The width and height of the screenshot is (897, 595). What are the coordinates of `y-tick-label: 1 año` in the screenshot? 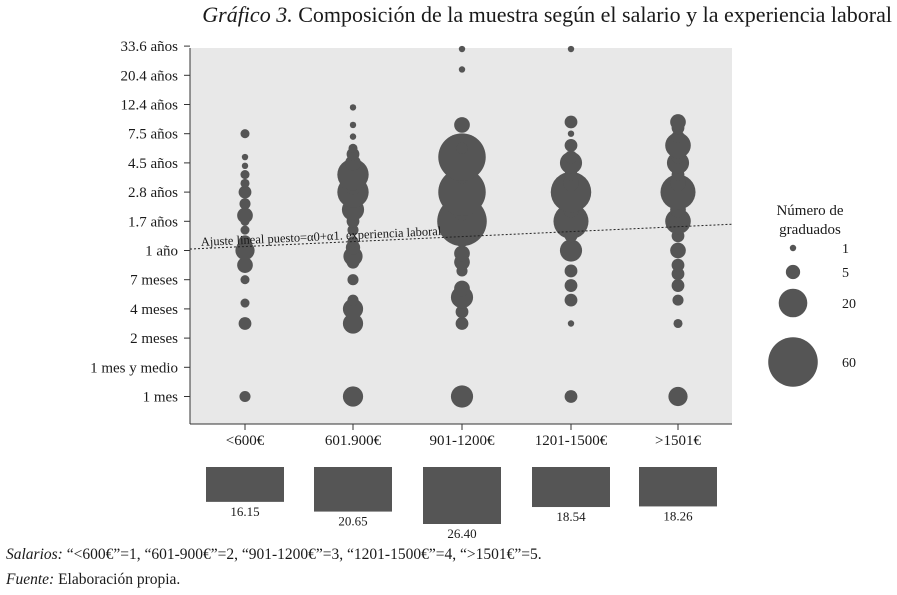 It's located at (161, 252).